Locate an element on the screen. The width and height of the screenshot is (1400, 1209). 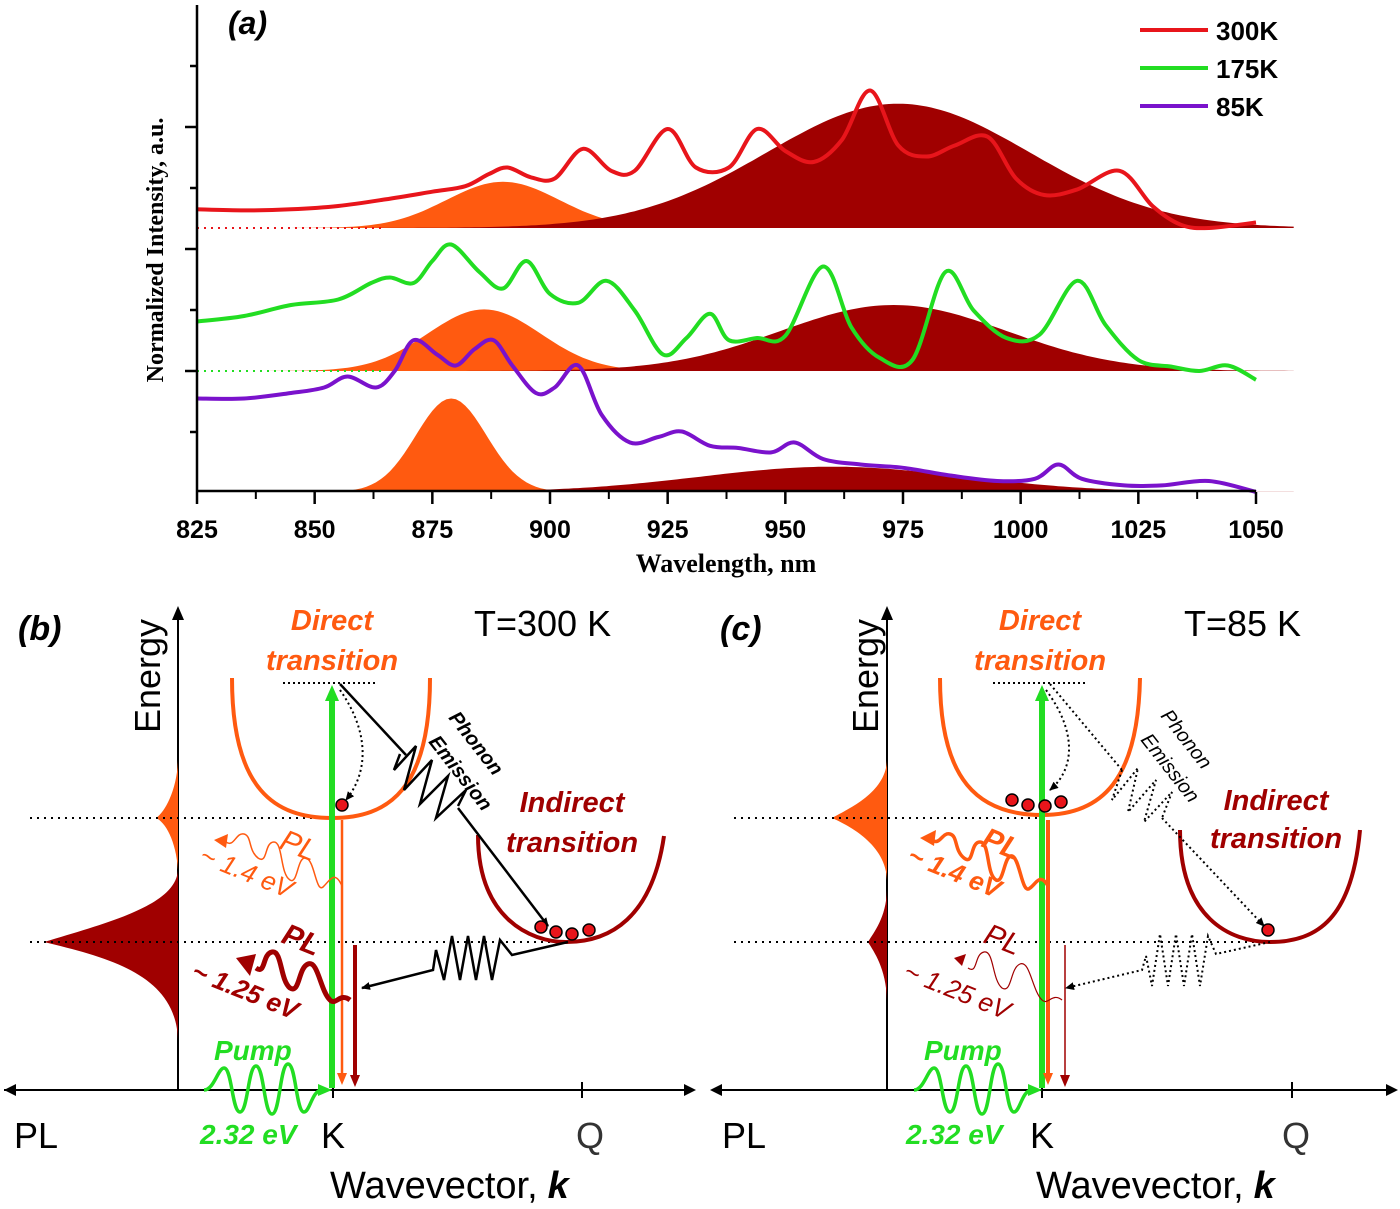
x-tick-label: 925 is located at coordinates (668, 530).